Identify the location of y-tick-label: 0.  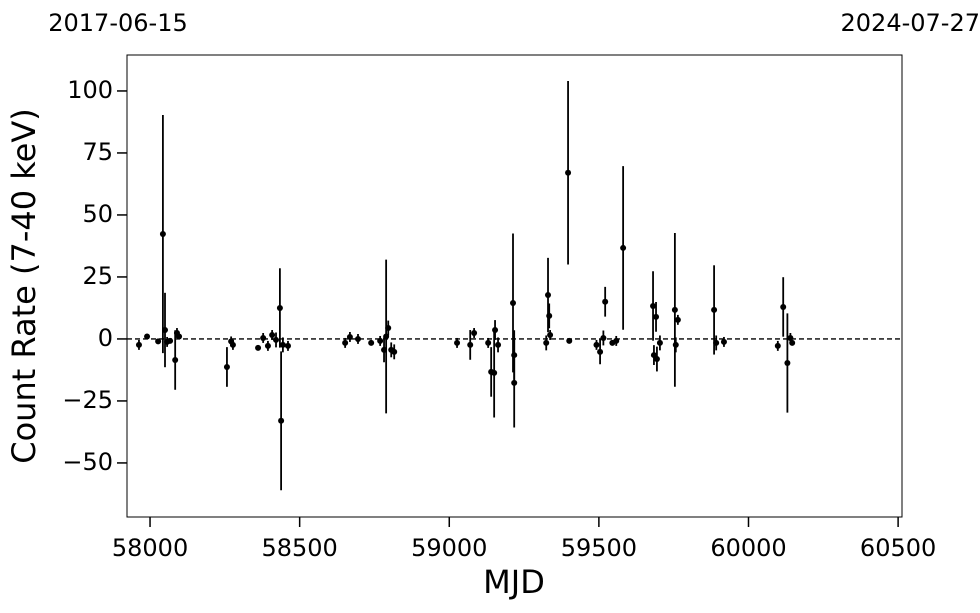
(105, 338).